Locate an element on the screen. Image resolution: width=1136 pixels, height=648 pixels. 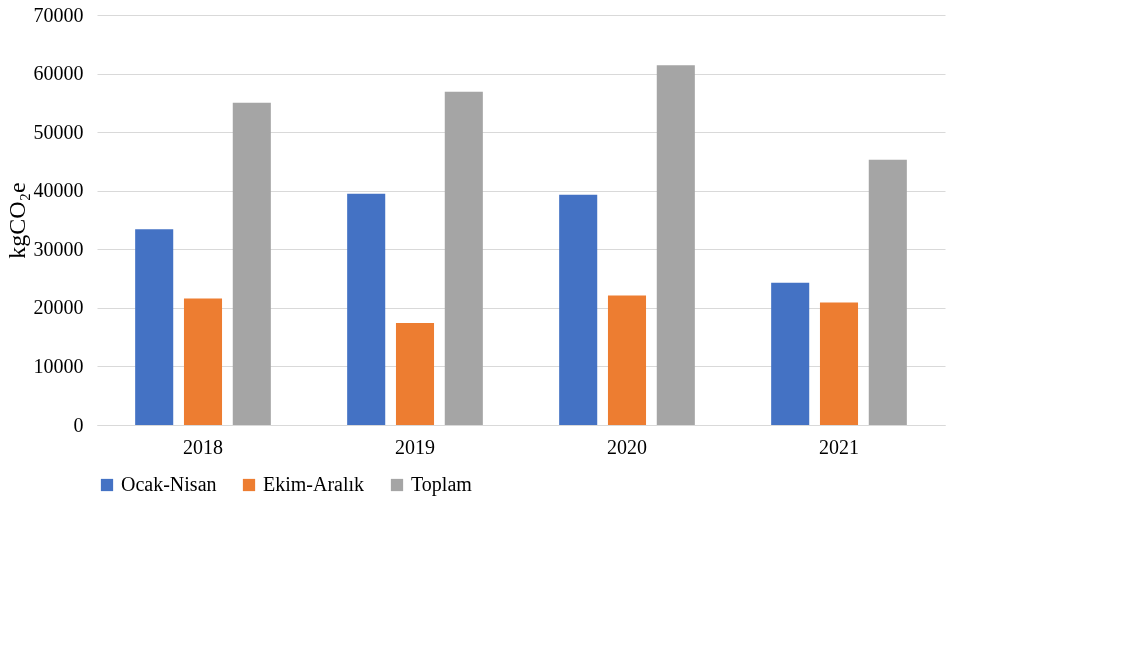
y-tick-label: 70000 is located at coordinates (58, 14).